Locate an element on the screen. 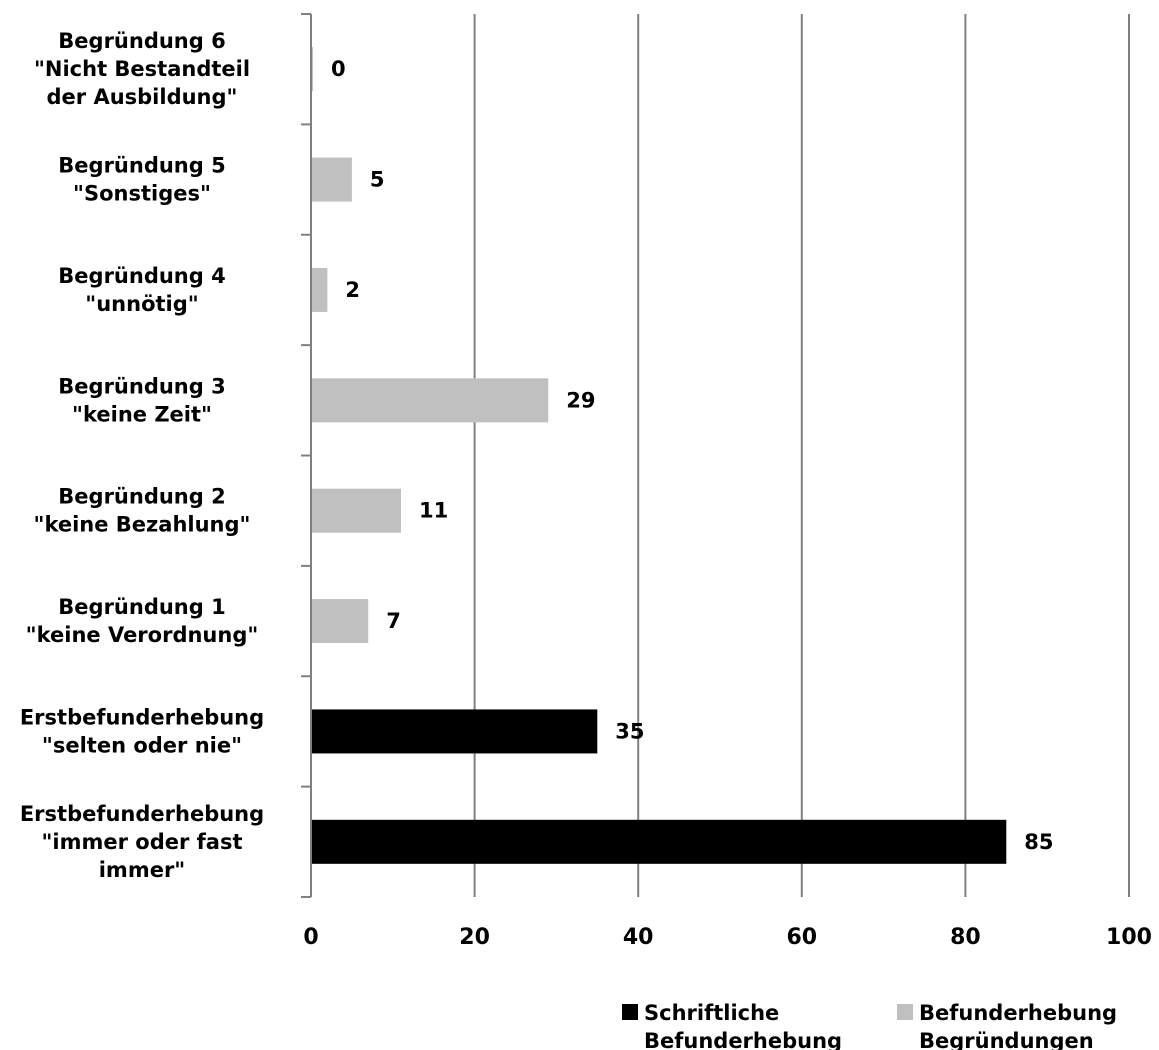 The height and width of the screenshot is (1050, 1159). x-tick-label: 20 is located at coordinates (474, 937).